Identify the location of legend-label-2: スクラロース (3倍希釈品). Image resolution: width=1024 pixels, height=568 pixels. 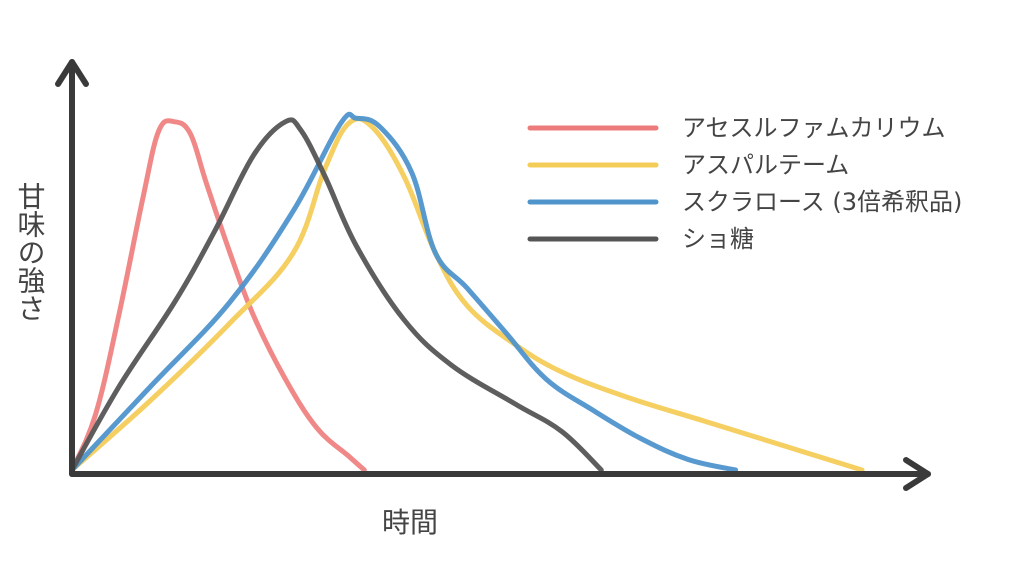
(822, 202).